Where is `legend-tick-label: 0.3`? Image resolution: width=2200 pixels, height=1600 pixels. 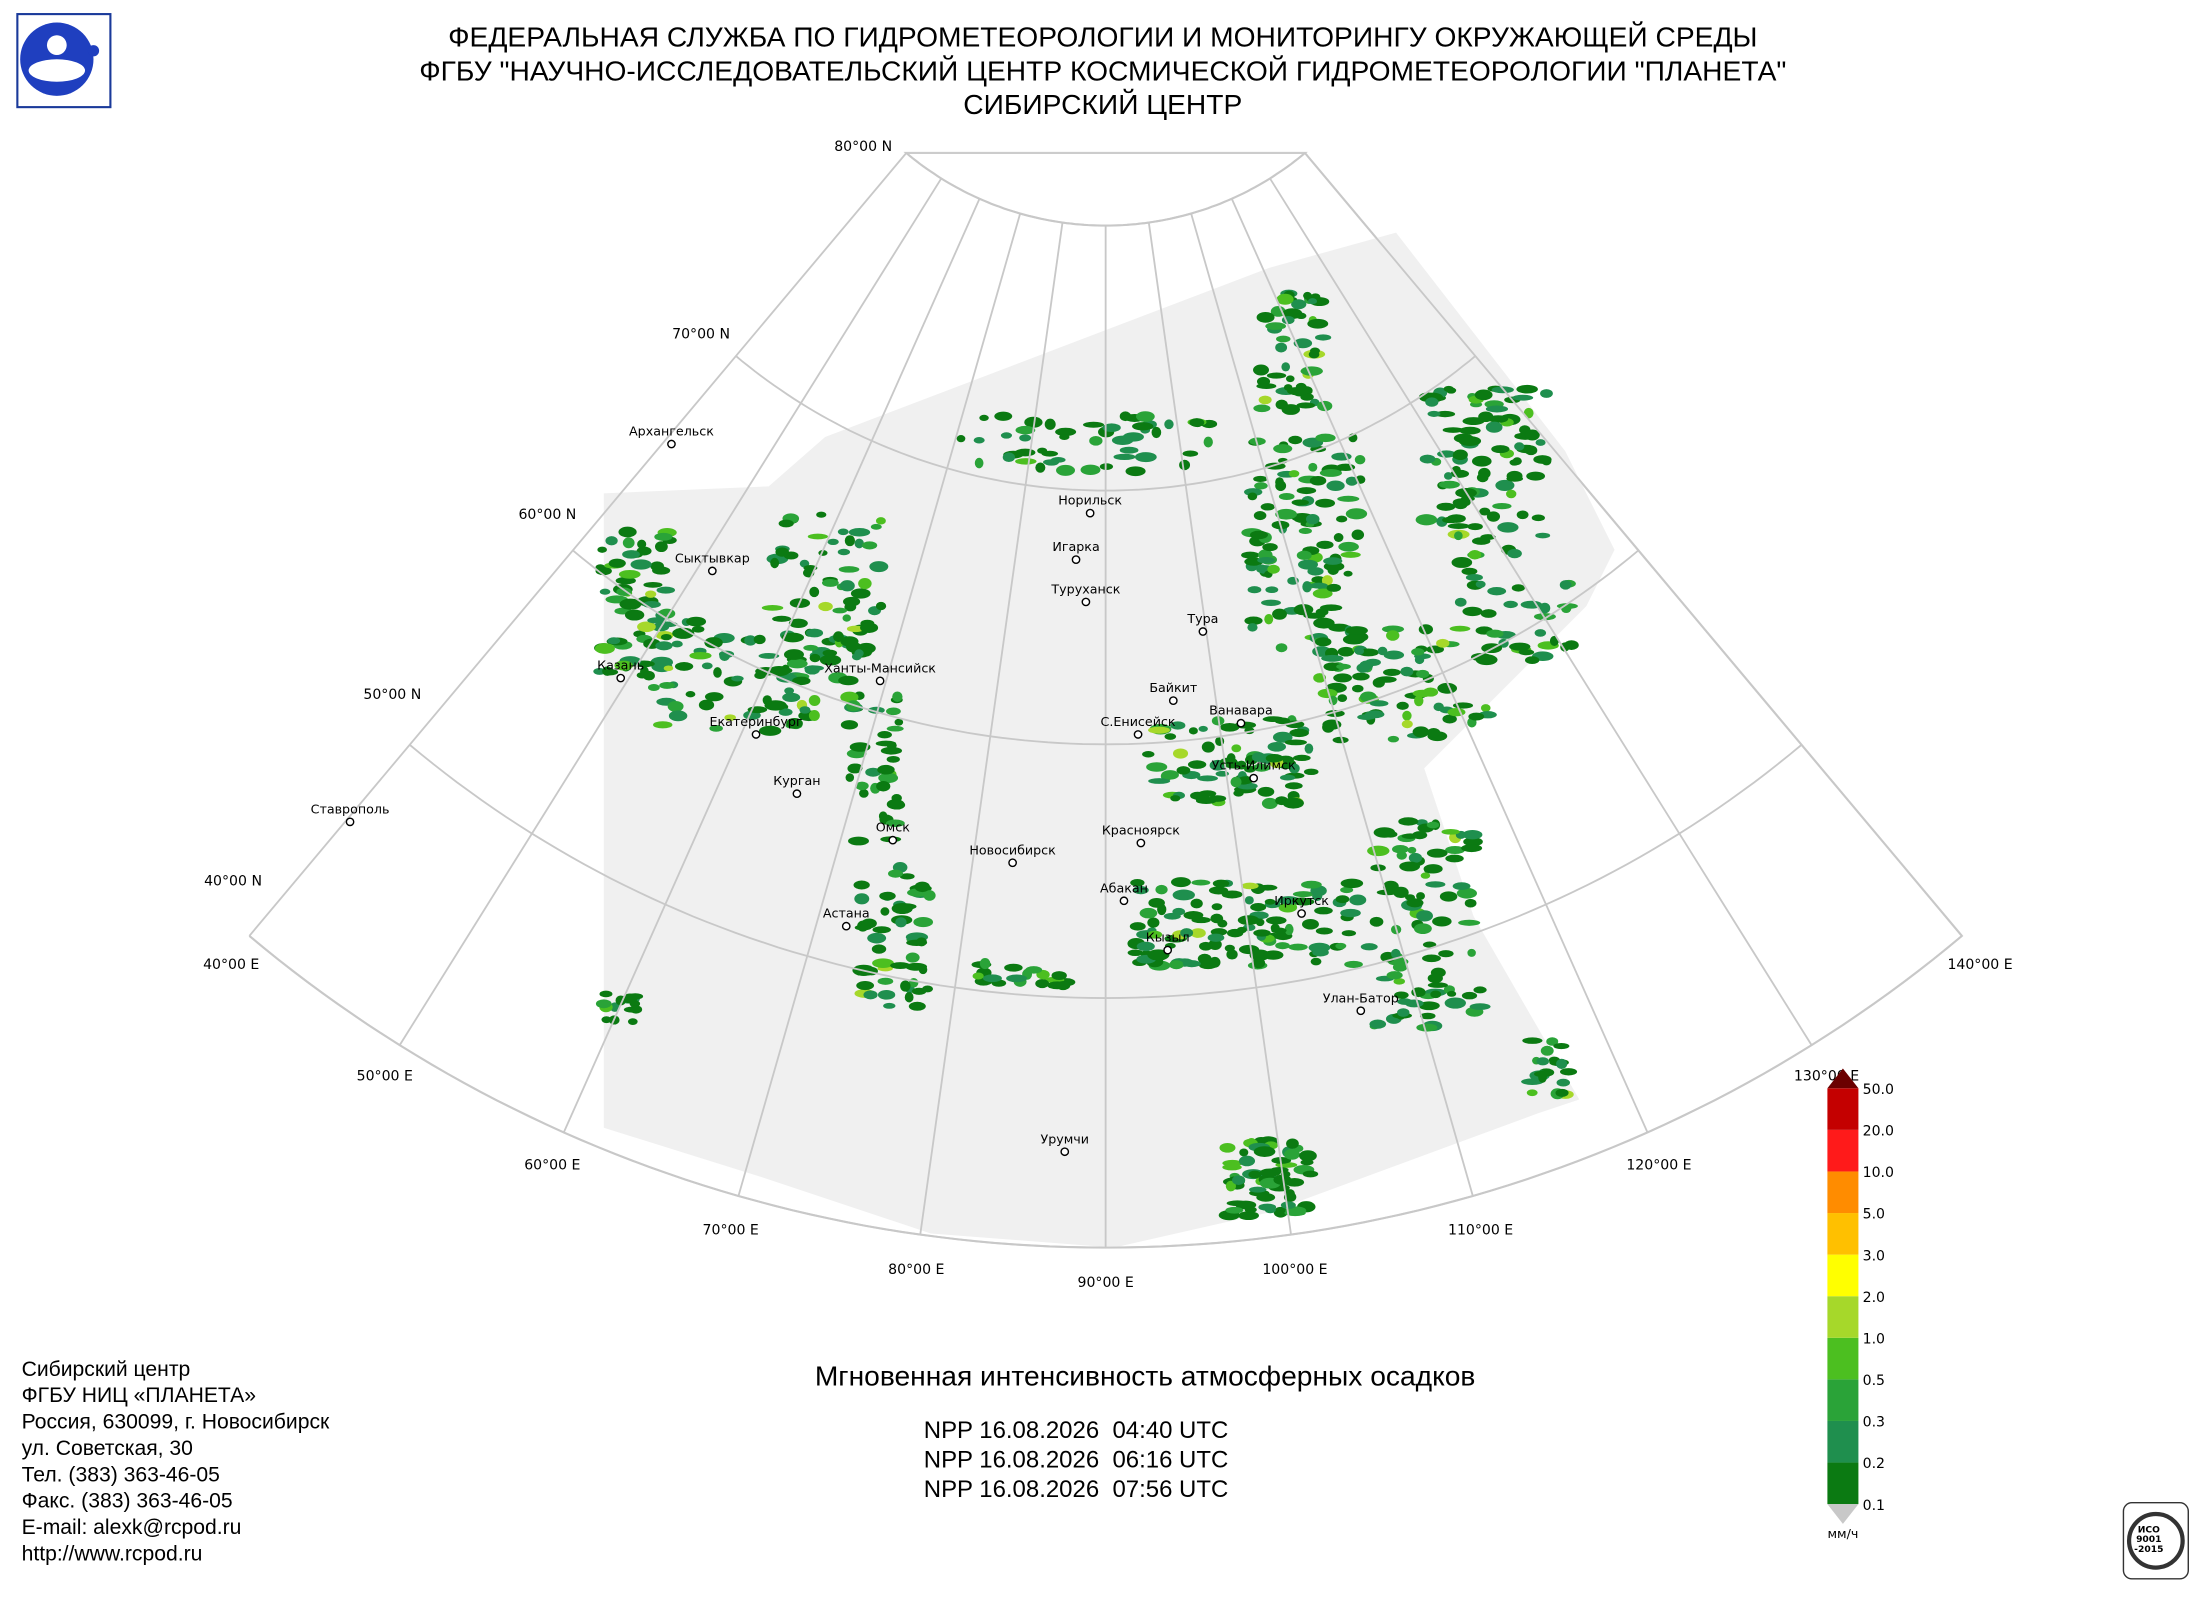 legend-tick-label: 0.3 is located at coordinates (1874, 1423).